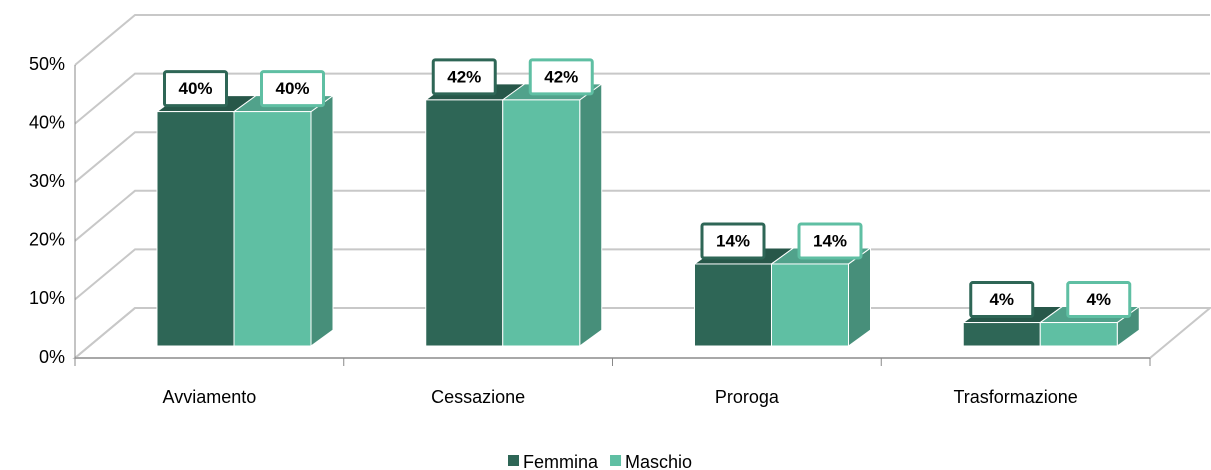 The width and height of the screenshot is (1211, 470). What do you see at coordinates (47, 181) in the screenshot?
I see `y-tick-label: 30%` at bounding box center [47, 181].